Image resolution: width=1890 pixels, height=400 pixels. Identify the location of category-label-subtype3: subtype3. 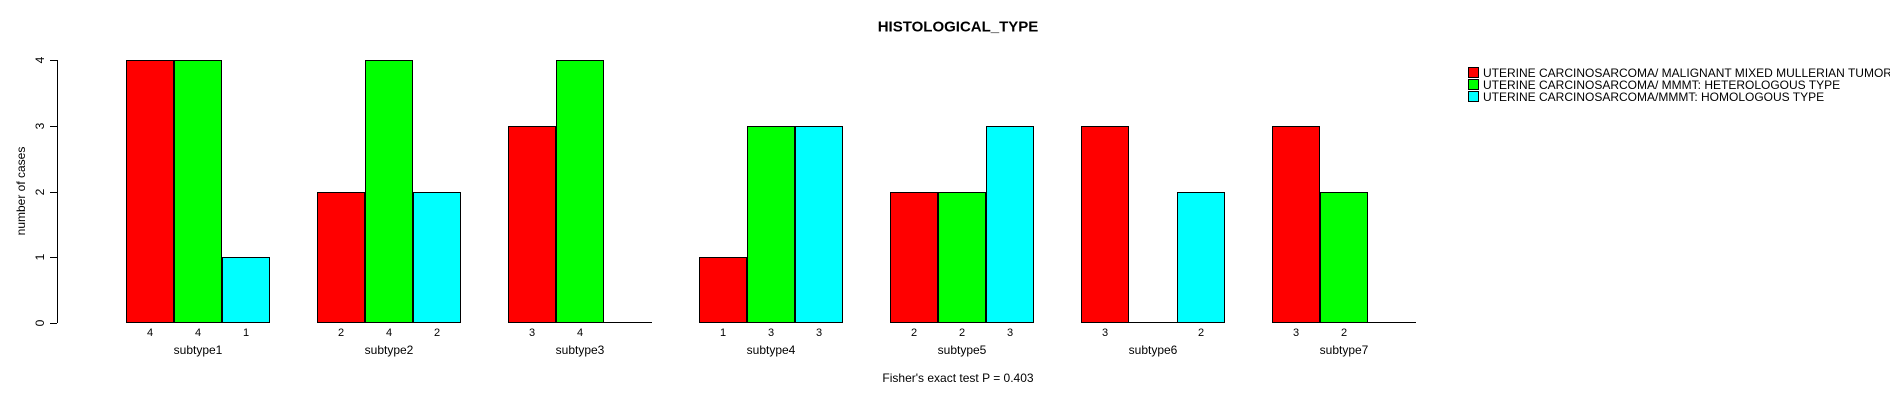
(580, 350).